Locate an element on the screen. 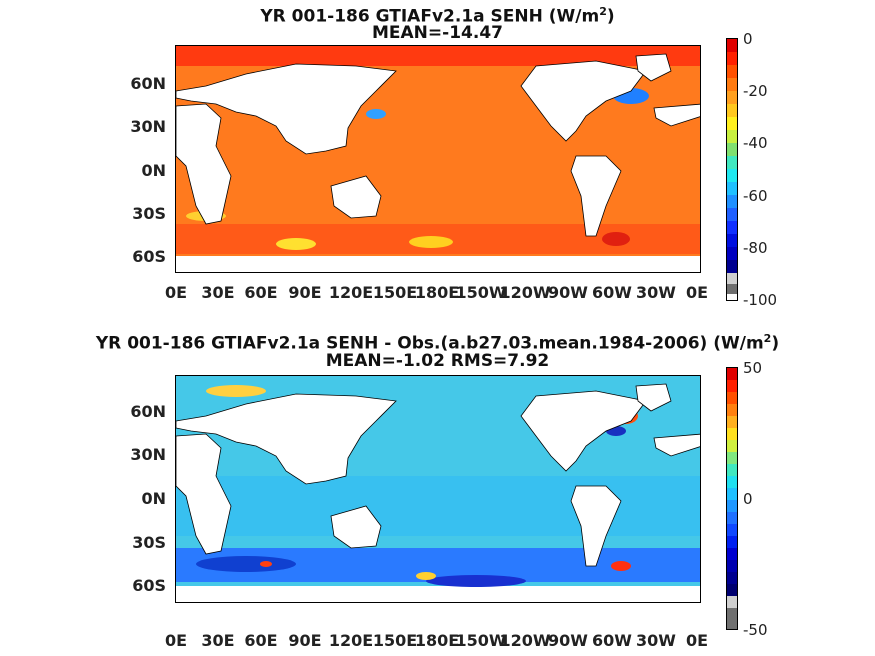  panel1-lon-label: 120E is located at coordinates (351, 292).